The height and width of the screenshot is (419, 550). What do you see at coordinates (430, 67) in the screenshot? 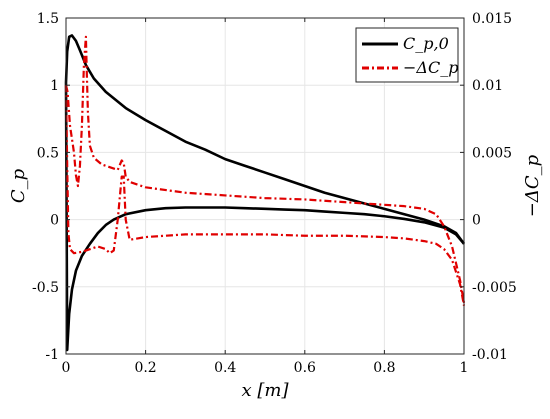
I see `legend-label-dcp: −ΔC_p` at bounding box center [430, 67].